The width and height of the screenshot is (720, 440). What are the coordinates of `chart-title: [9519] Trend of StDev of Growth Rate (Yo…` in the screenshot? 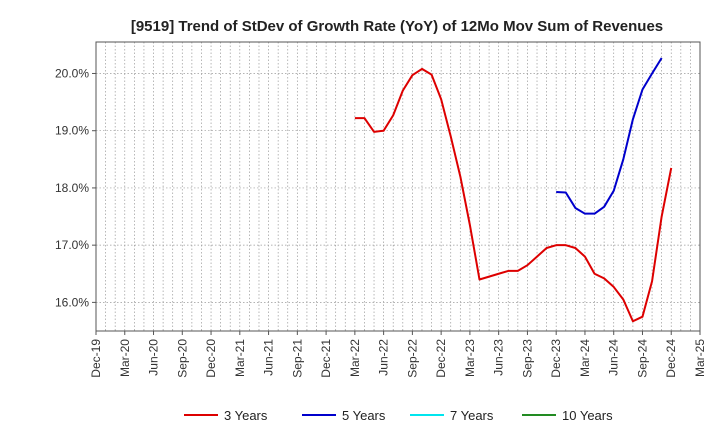 It's located at (397, 26).